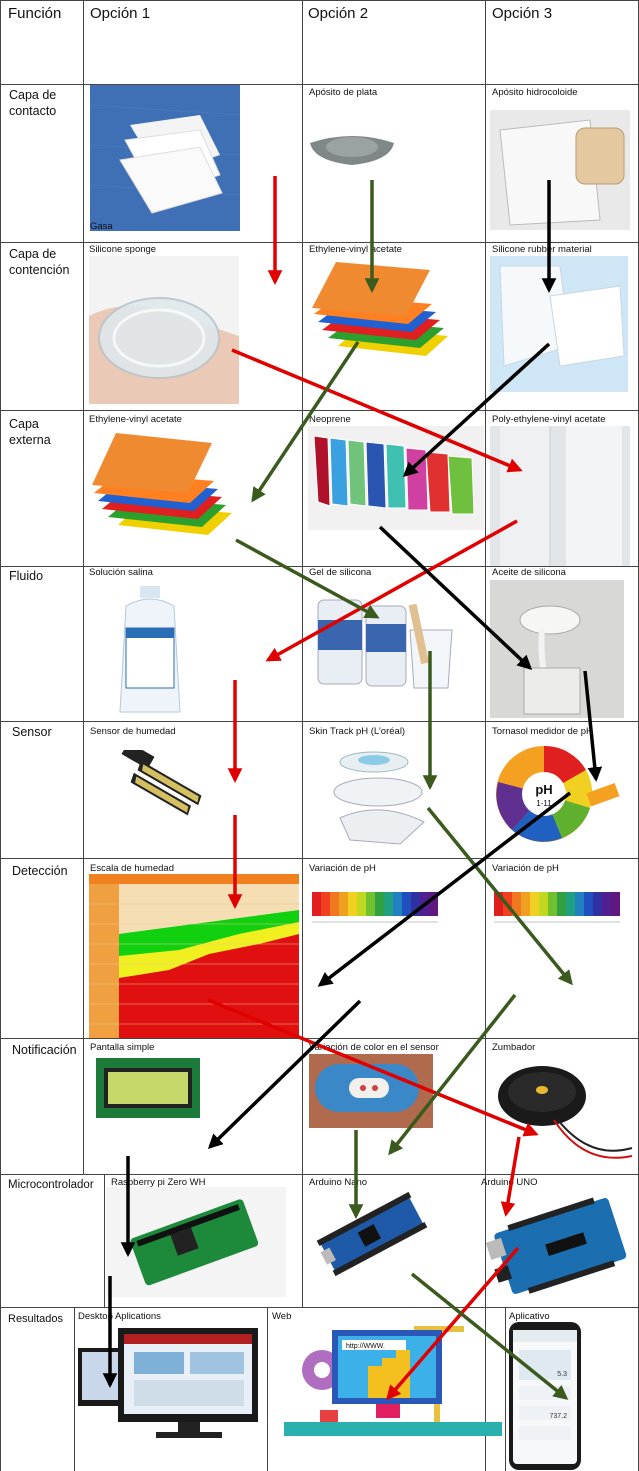 The height and width of the screenshot is (1471, 639). I want to click on buzzer-image, so click(565, 1112).